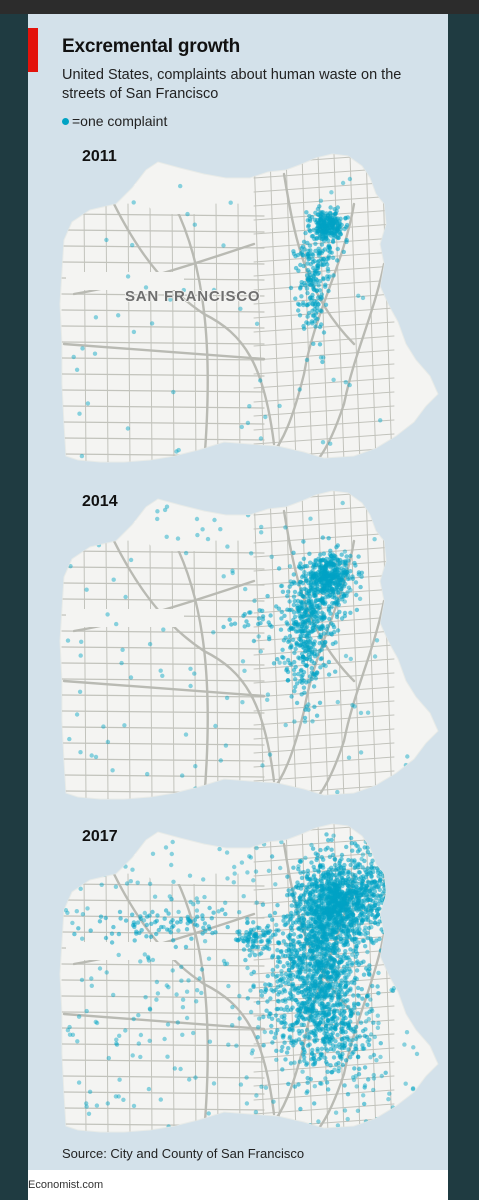  I want to click on source-note: Source: City and County of San Francisco, so click(183, 1153).